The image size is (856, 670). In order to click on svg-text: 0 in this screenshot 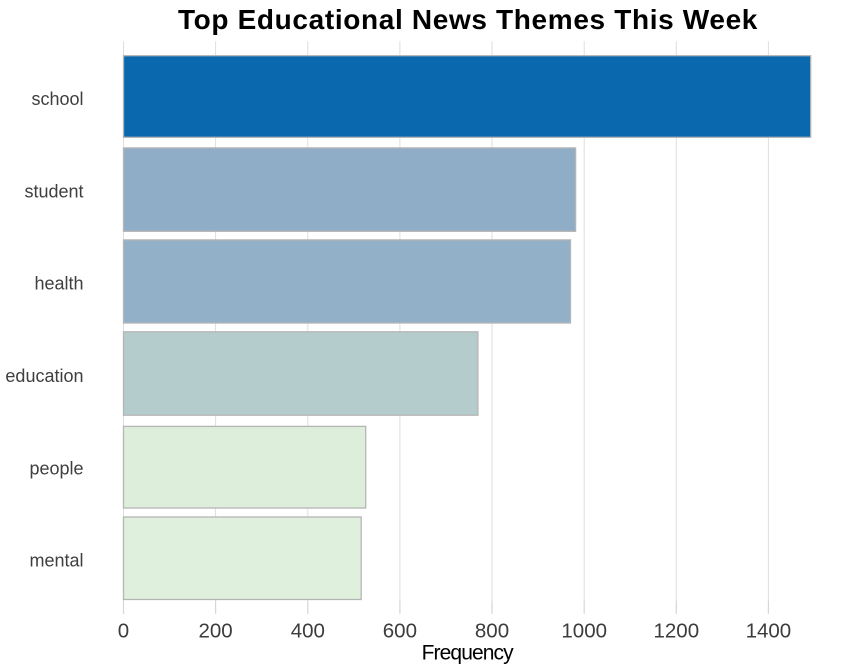, I will do `click(123, 631)`.